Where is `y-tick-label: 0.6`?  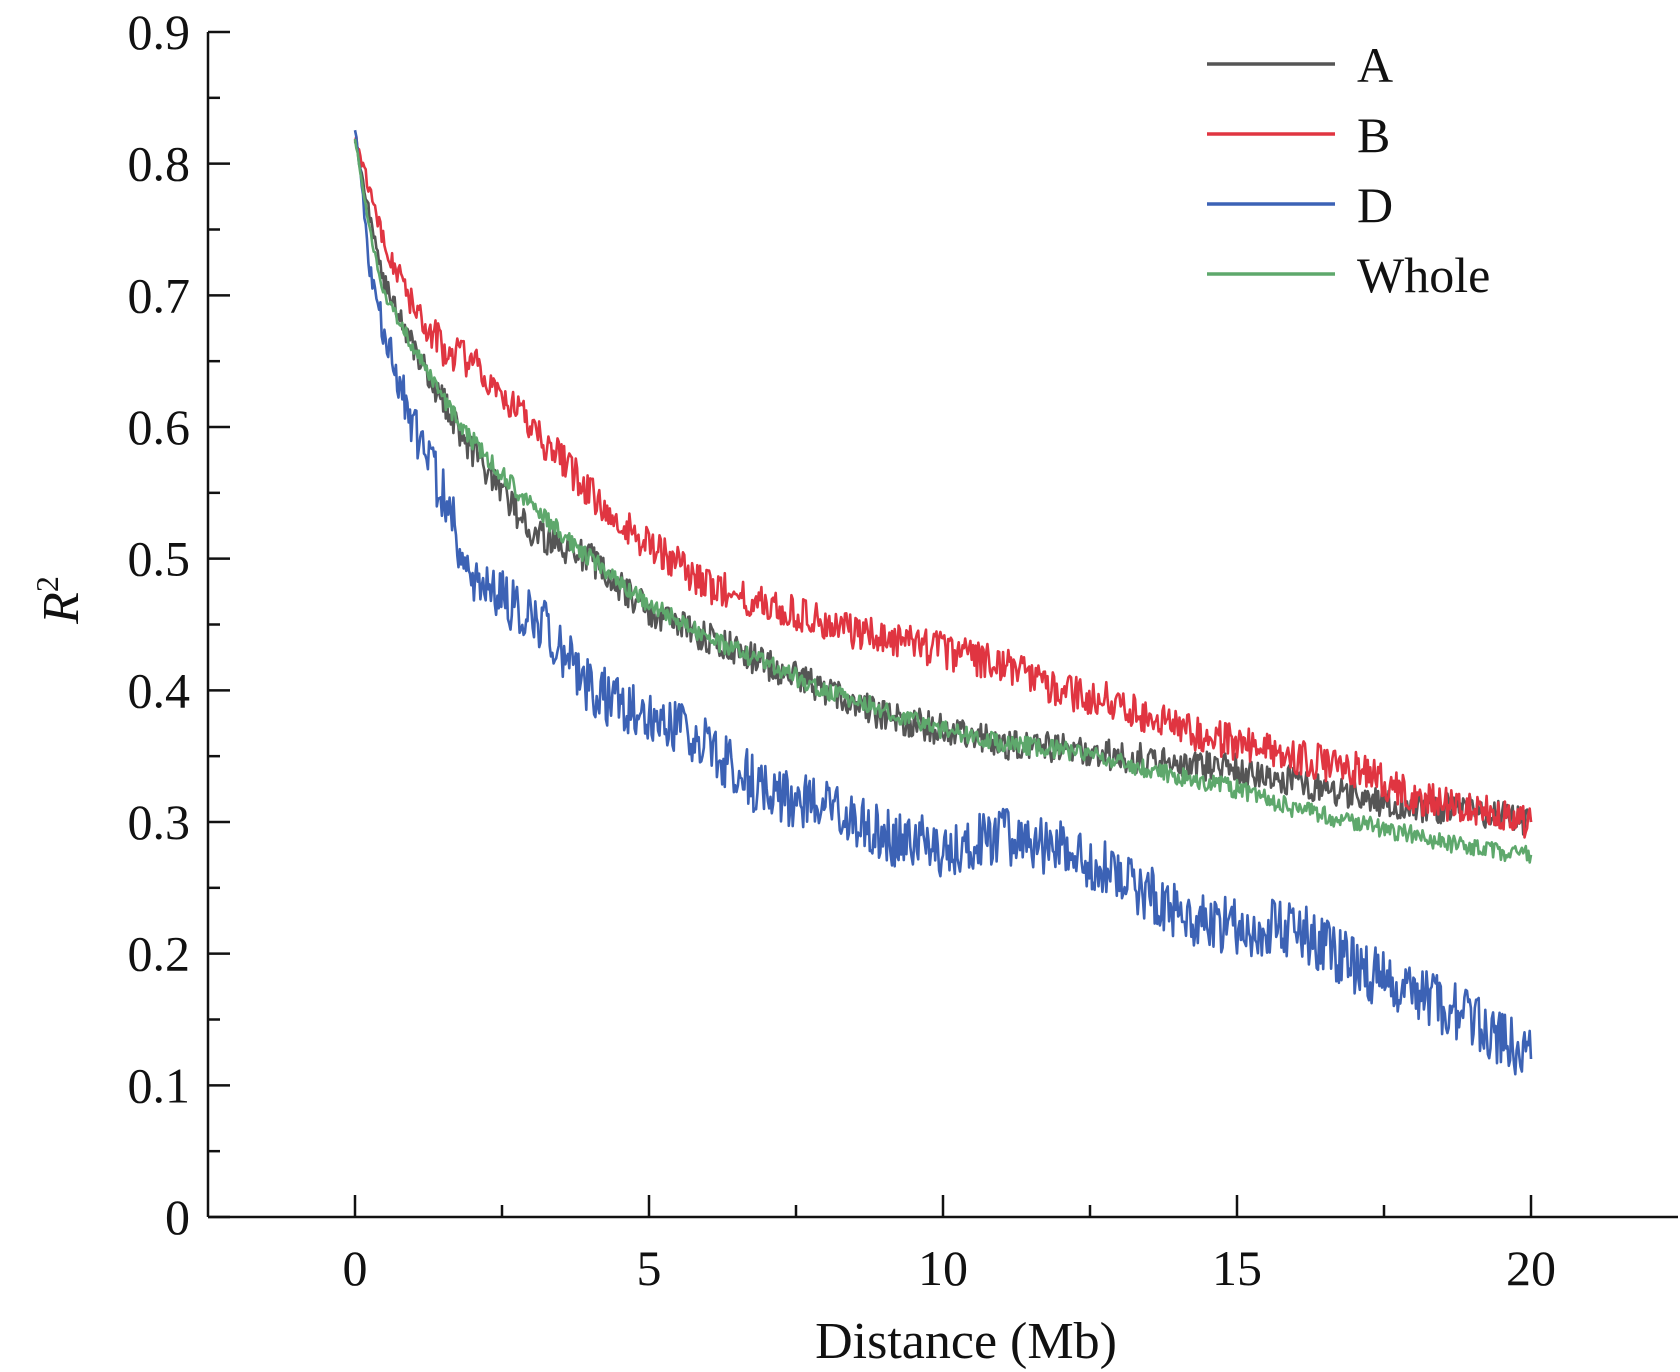 y-tick-label: 0.6 is located at coordinates (159, 427).